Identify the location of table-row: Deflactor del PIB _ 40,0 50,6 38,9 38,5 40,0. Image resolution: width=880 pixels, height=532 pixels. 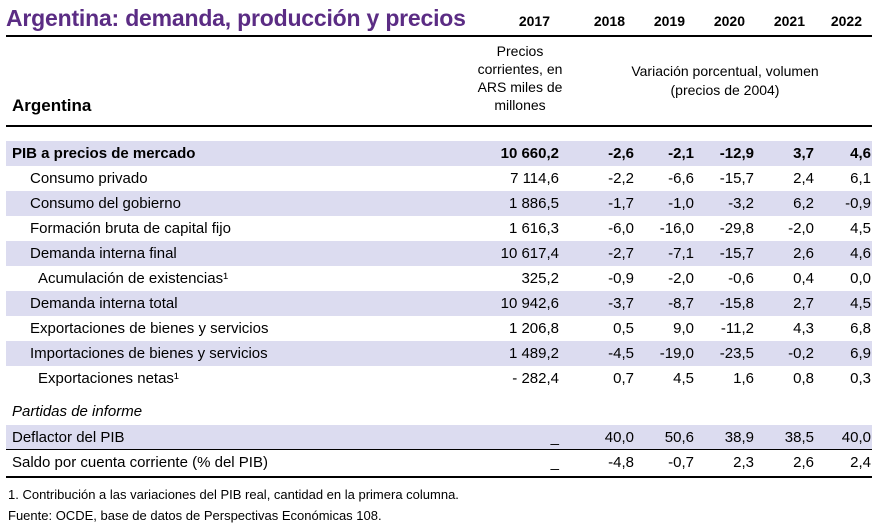
(439, 437).